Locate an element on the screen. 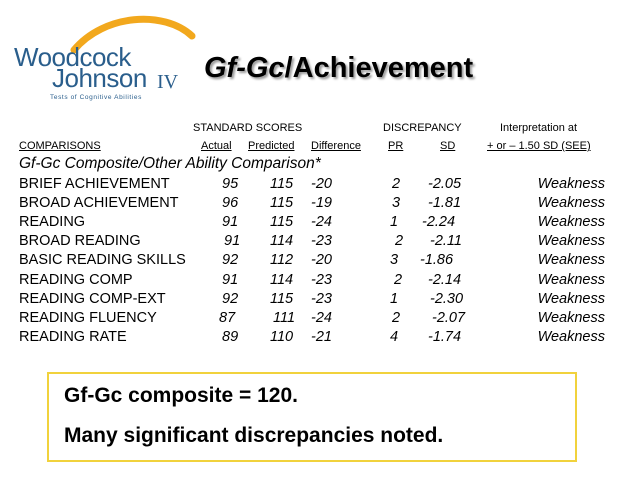 The height and width of the screenshot is (479, 638). row-actual: 89 is located at coordinates (230, 336).